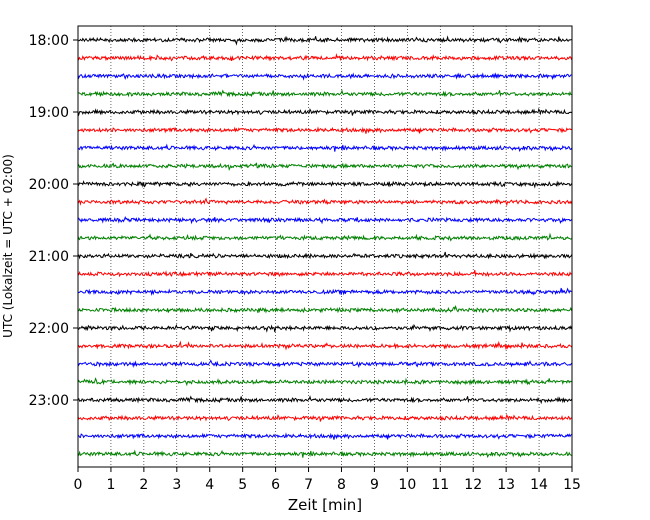 Image resolution: width=650 pixels, height=520 pixels. I want to click on x-tick-label: 7, so click(308, 485).